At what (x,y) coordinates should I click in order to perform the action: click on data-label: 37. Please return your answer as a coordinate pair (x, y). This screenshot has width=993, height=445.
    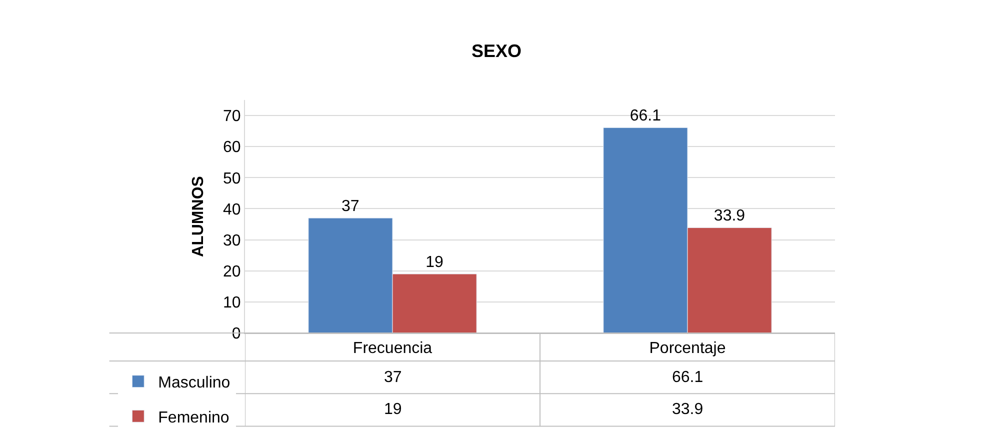
    Looking at the image, I should click on (393, 377).